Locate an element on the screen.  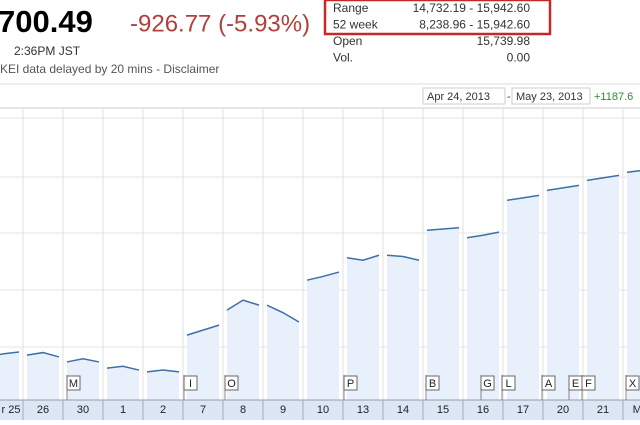
x-tick-label: 14 is located at coordinates (403, 410).